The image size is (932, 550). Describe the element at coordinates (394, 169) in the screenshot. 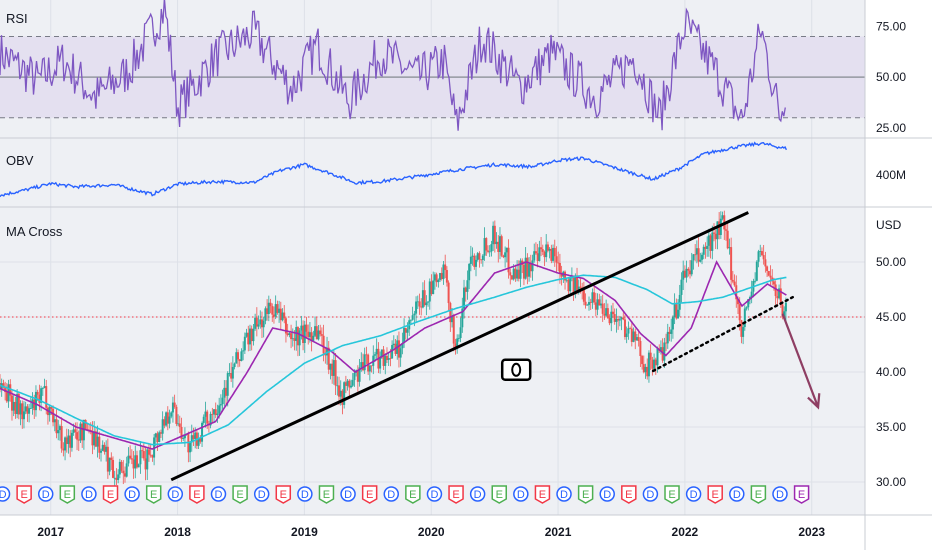

I see `obv-series` at that location.